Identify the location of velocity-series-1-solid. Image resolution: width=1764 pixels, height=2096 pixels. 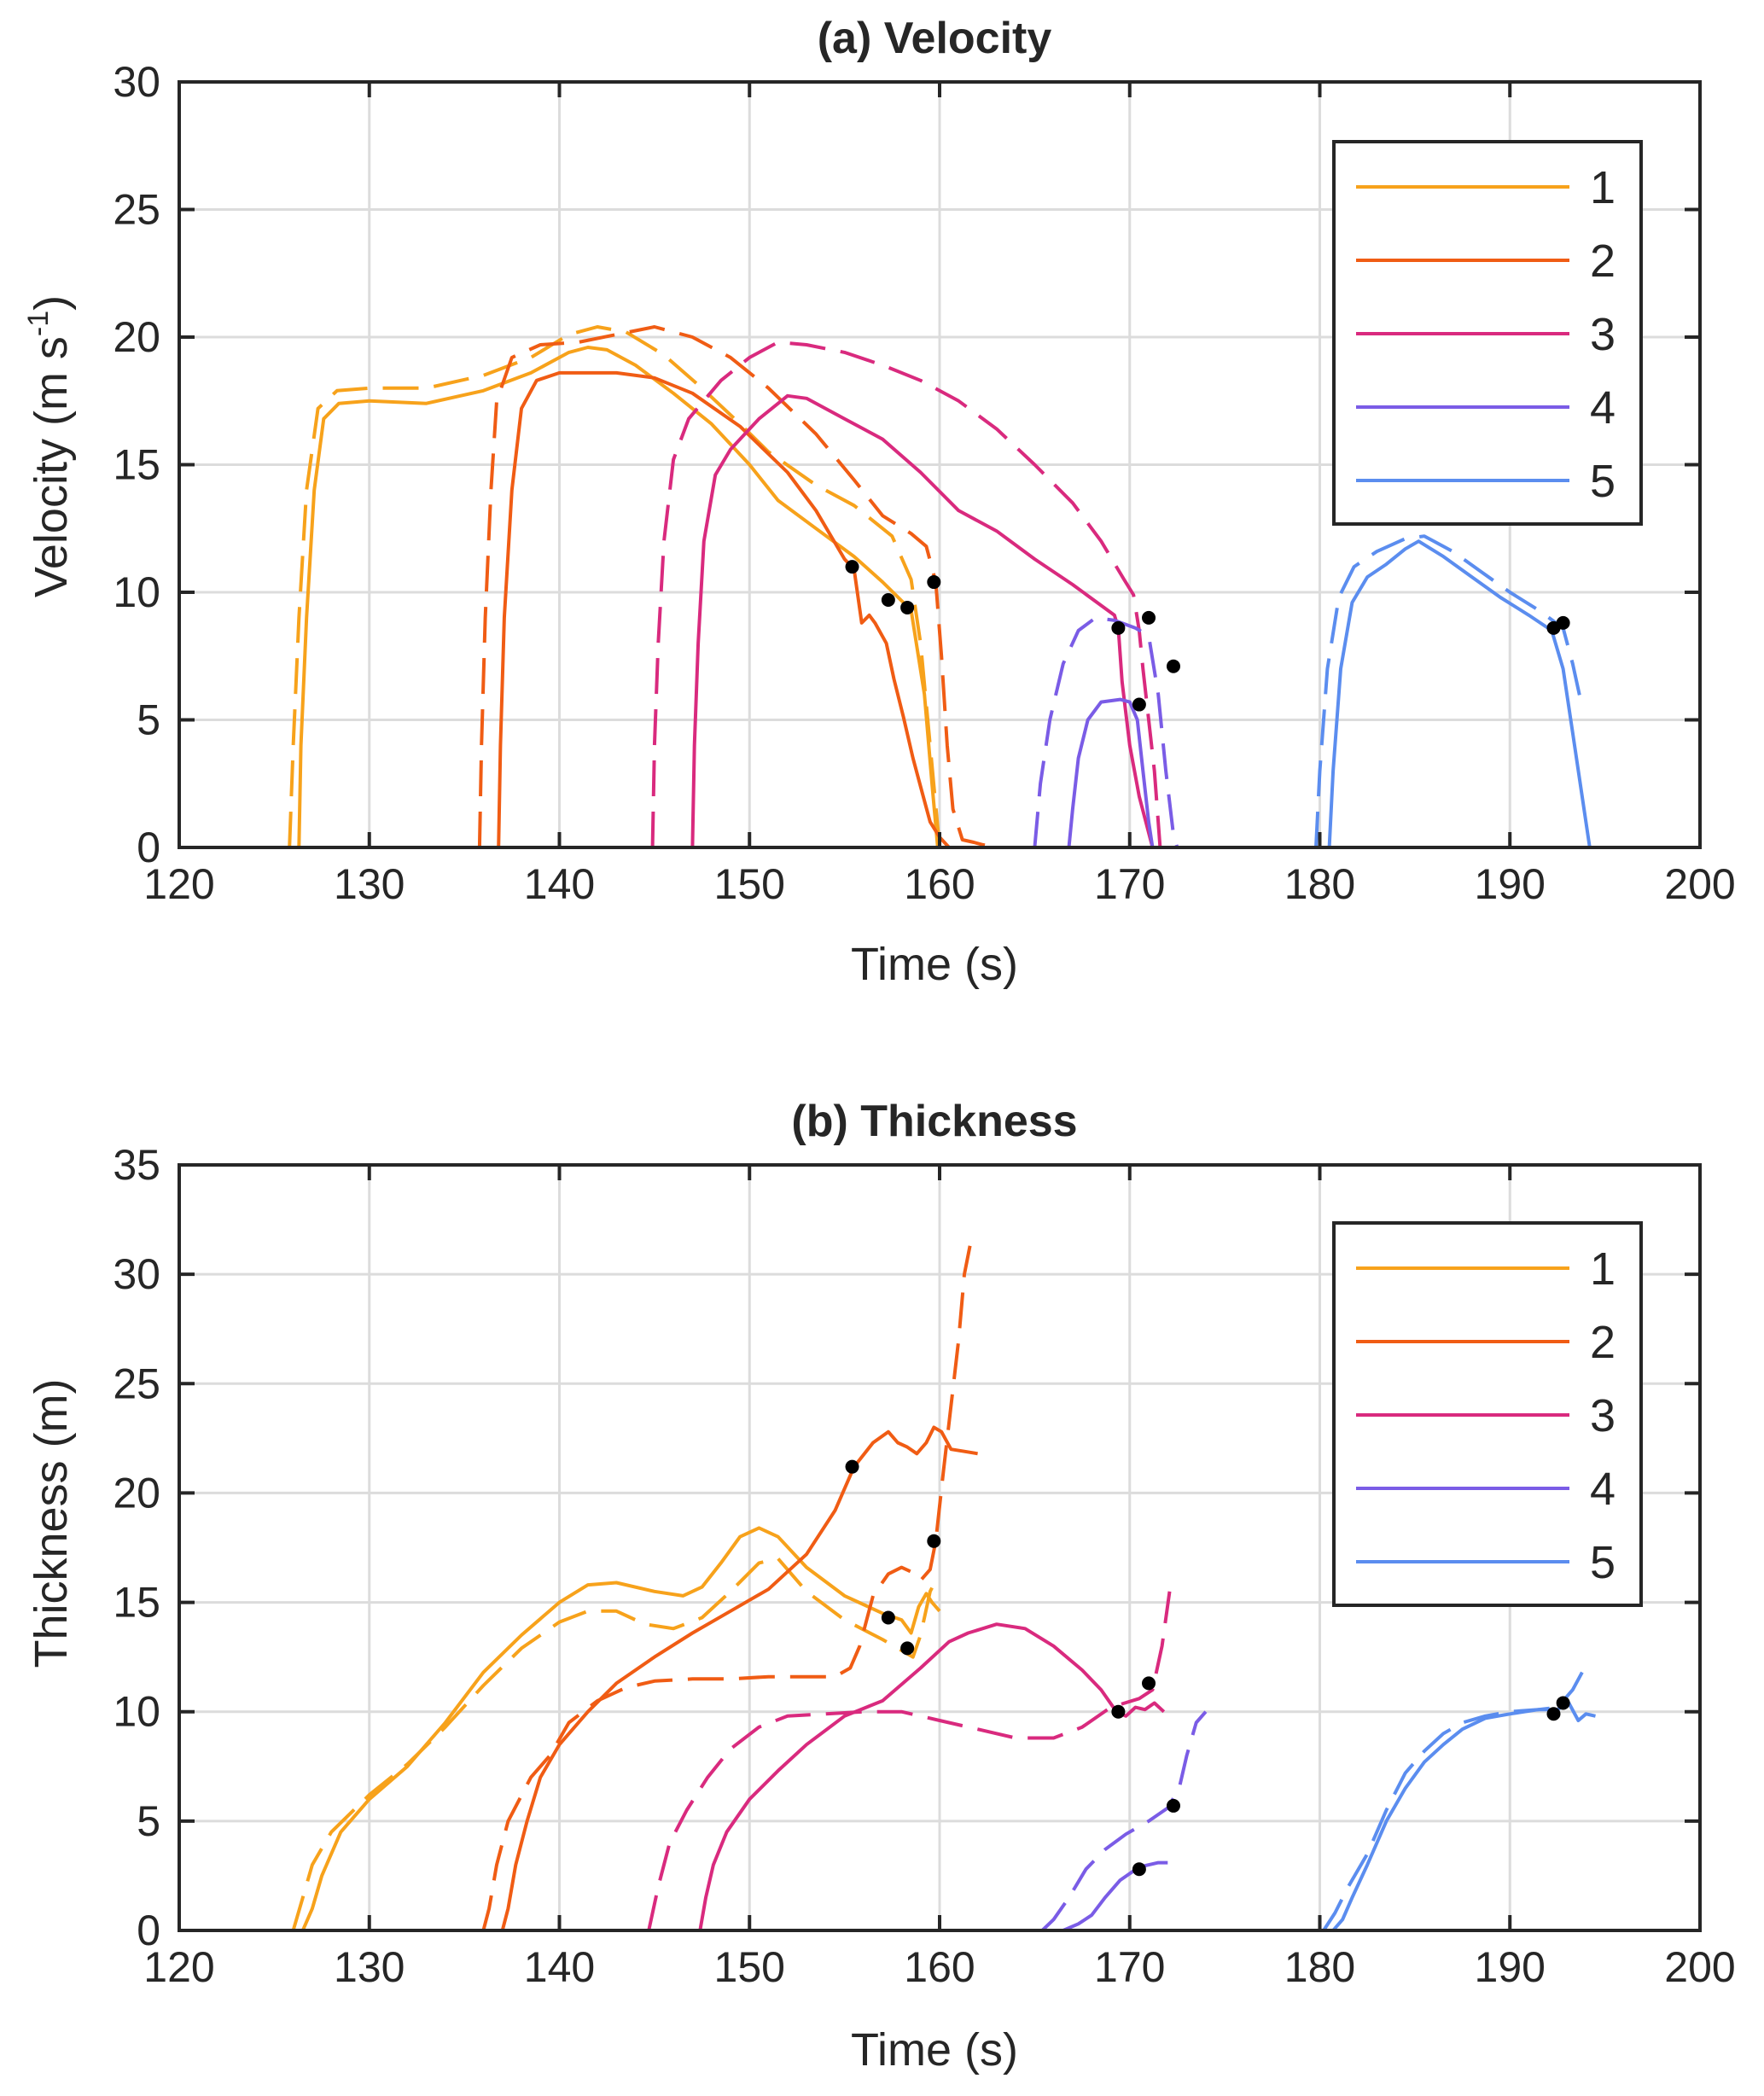
(618, 597).